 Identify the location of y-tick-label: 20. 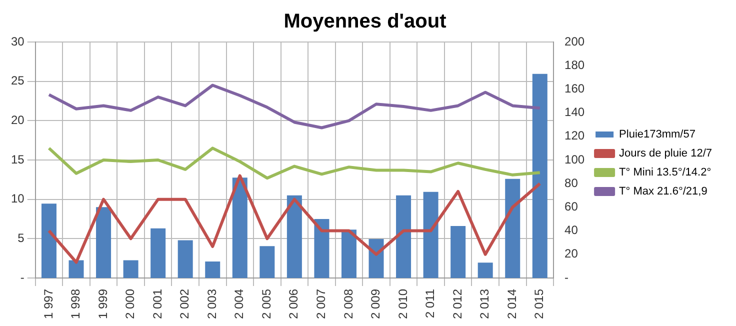
(17, 119).